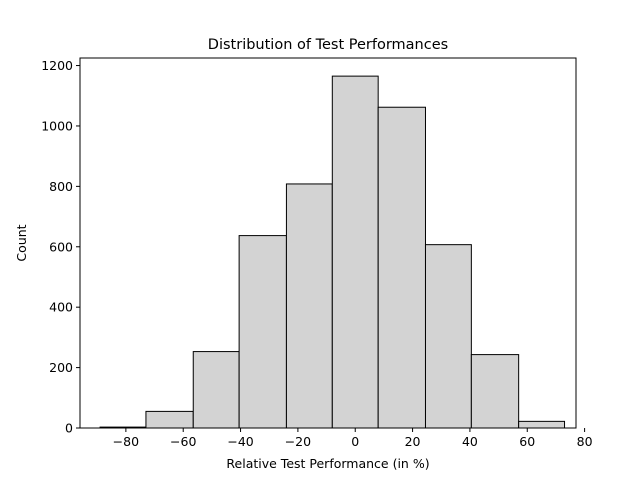  I want to click on x-tick-label: 80, so click(585, 441).